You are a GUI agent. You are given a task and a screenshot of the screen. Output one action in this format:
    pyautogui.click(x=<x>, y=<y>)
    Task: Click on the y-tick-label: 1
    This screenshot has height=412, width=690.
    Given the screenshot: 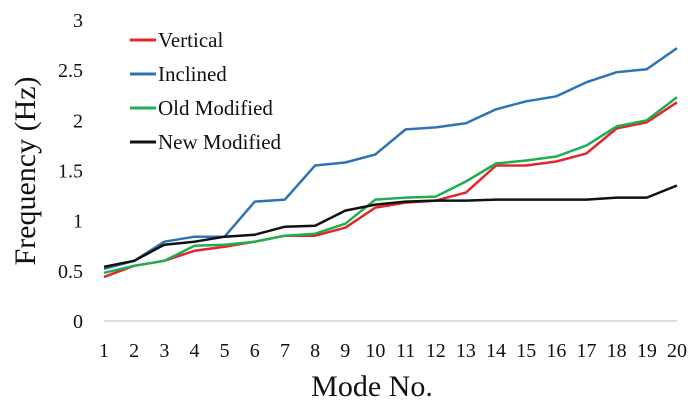 What is the action you would take?
    pyautogui.click(x=78, y=222)
    